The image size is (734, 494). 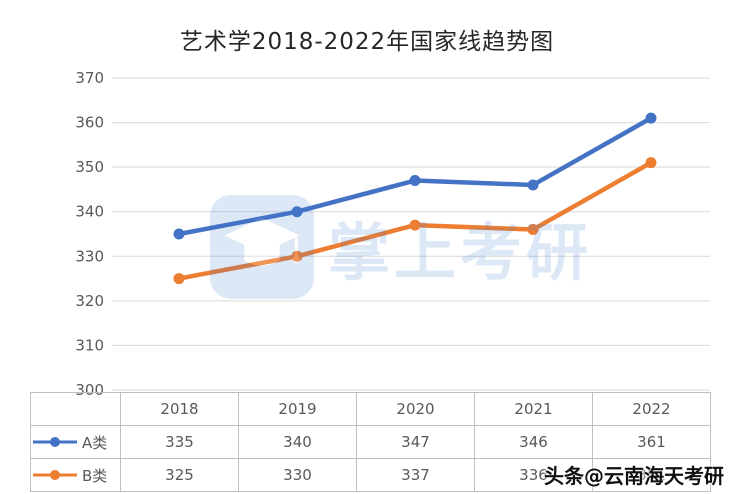 What do you see at coordinates (76, 409) in the screenshot?
I see `legend-corner-cell` at bounding box center [76, 409].